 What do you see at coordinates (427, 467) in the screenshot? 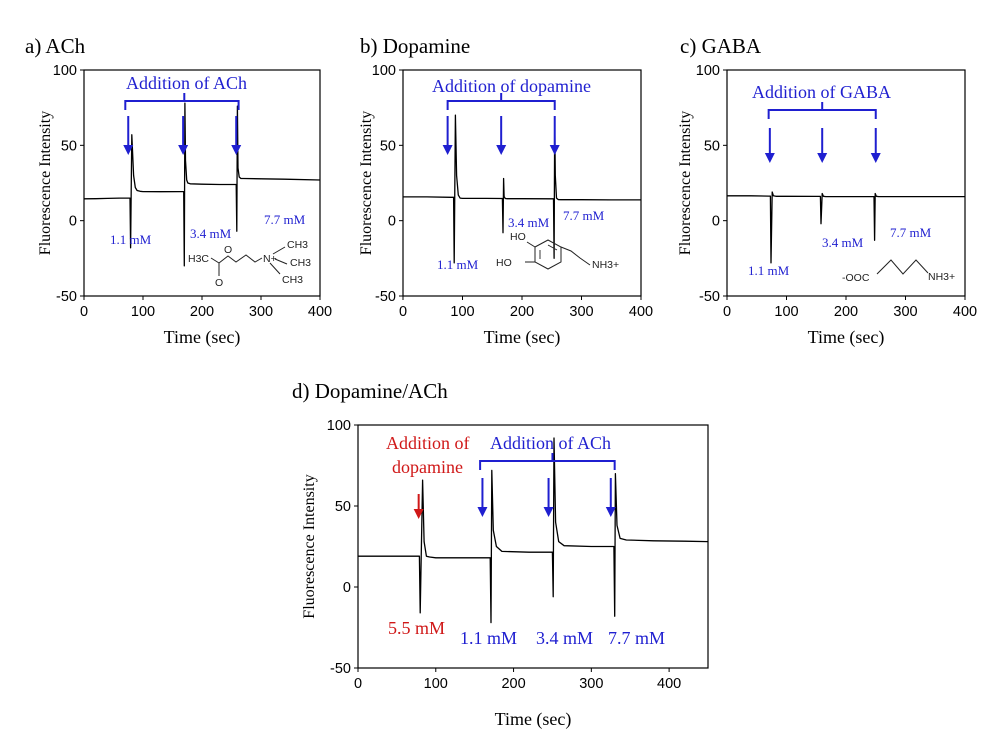
I see `panel-d-red-note-line2: dopamine` at bounding box center [427, 467].